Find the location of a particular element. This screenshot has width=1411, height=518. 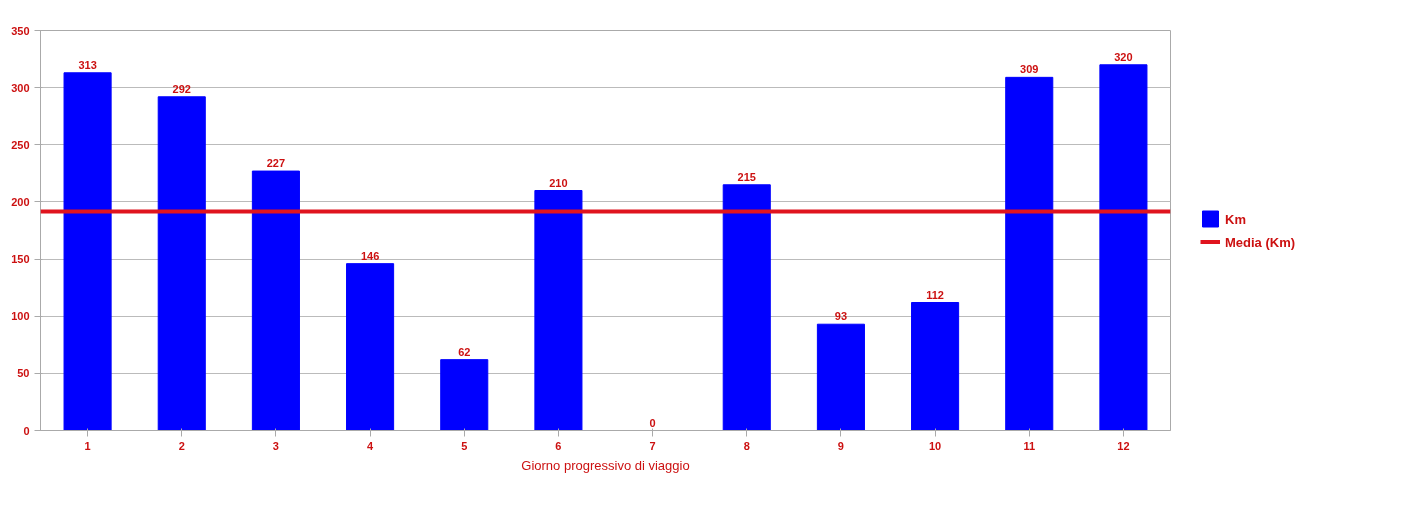

data-label: 62 is located at coordinates (464, 351).